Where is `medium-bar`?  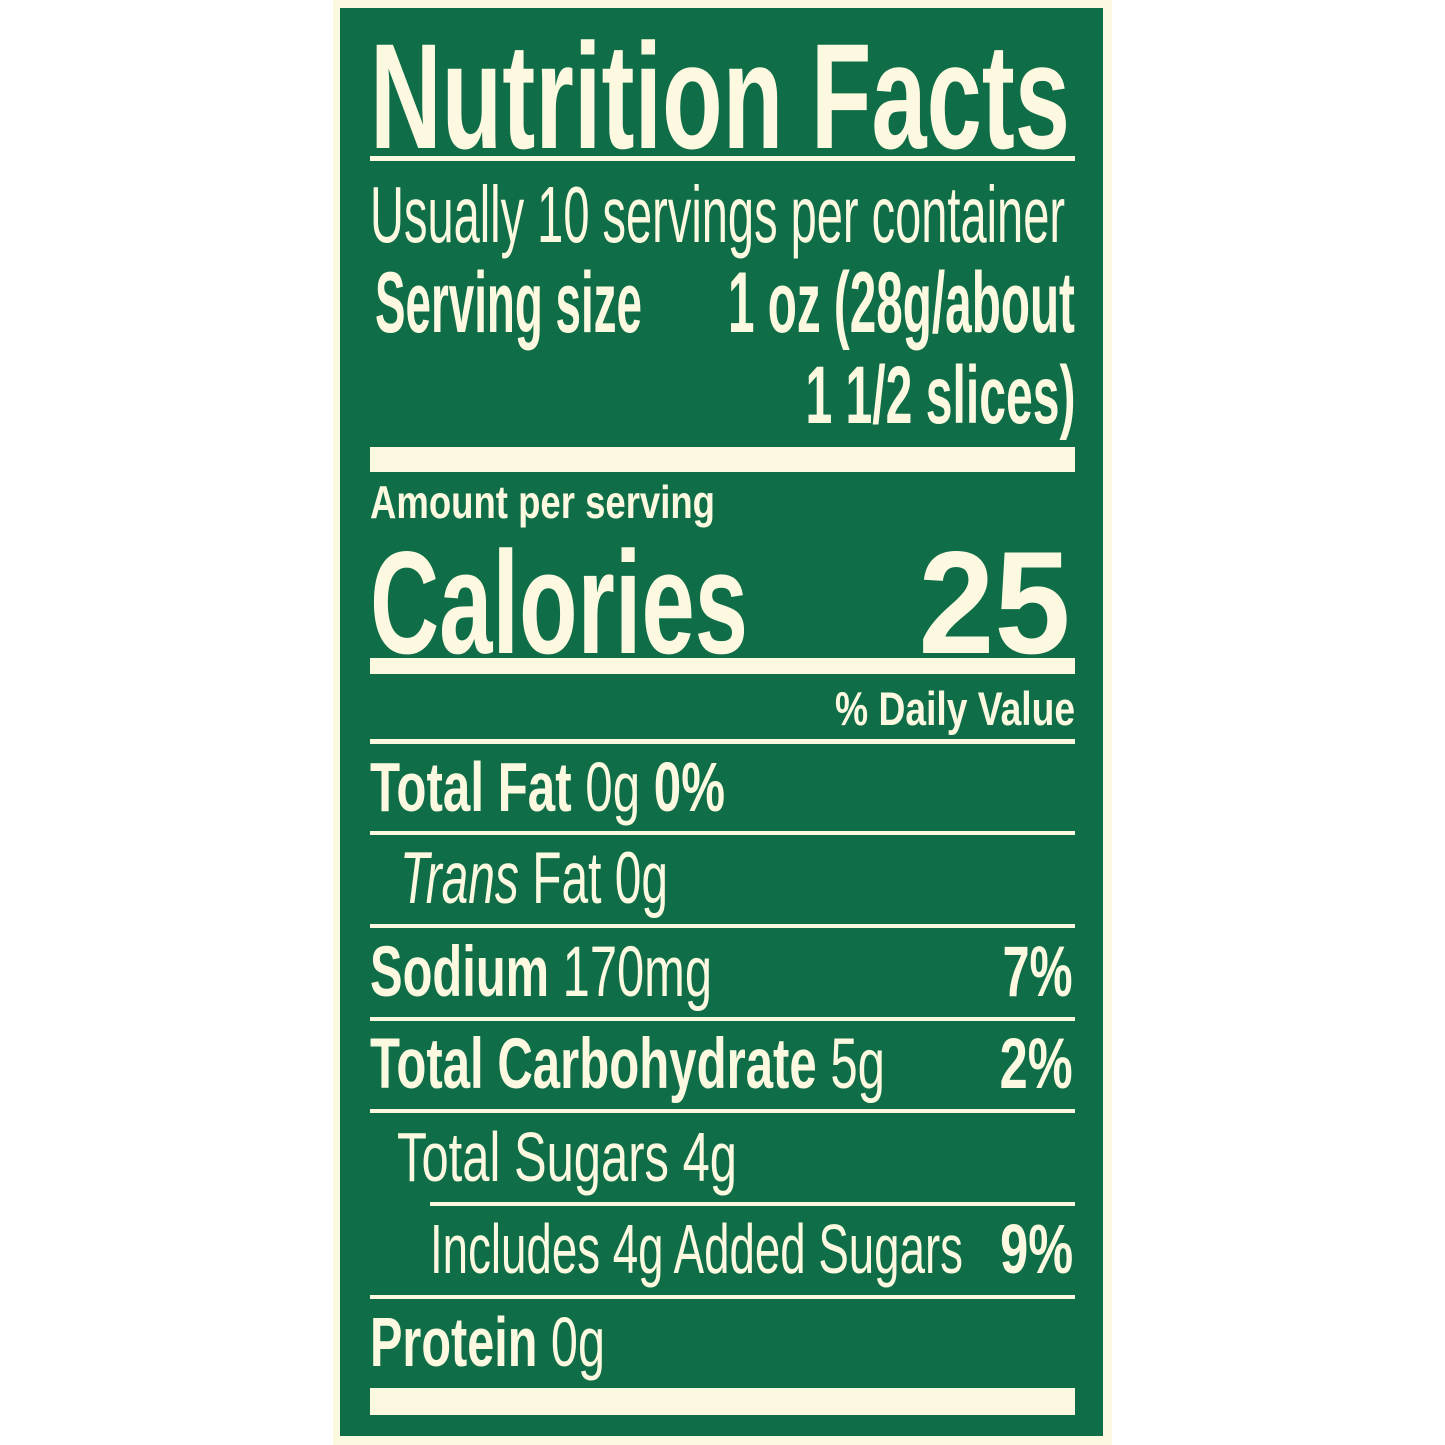
medium-bar is located at coordinates (722, 666).